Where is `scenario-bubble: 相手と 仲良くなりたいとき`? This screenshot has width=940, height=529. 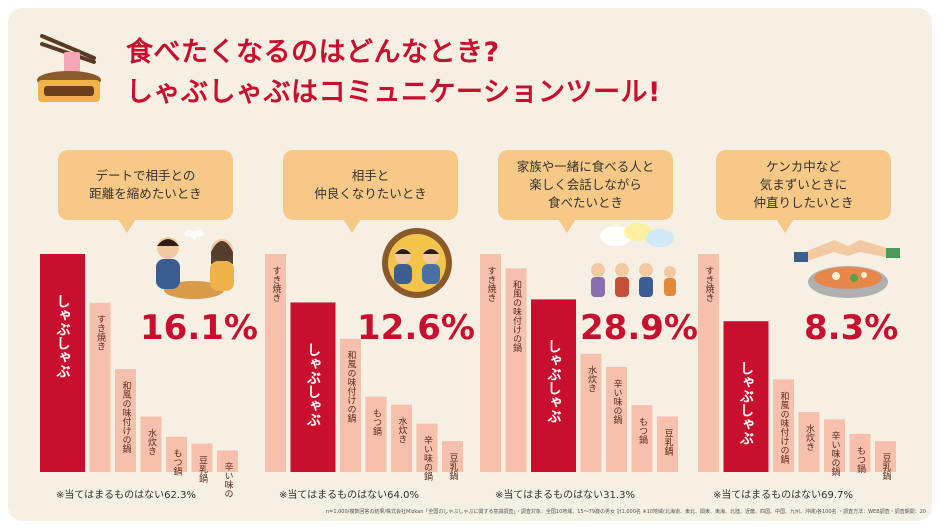
scenario-bubble: 相手と 仲良くなりたいとき is located at coordinates (370, 191).